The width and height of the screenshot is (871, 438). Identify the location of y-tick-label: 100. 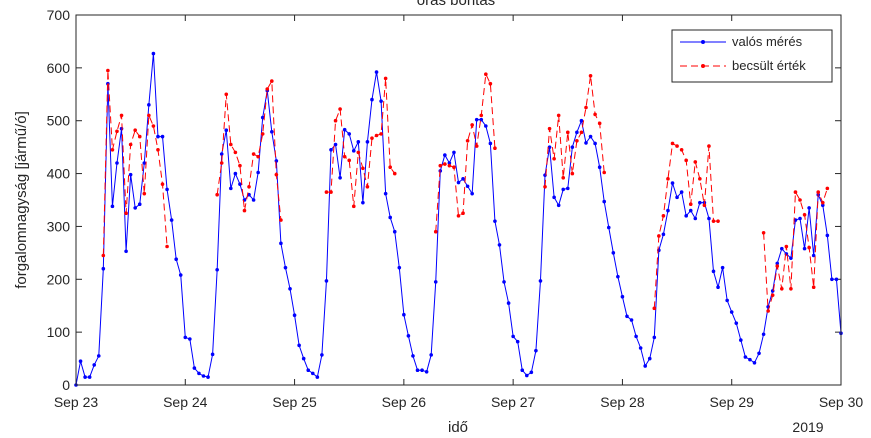
(59, 332).